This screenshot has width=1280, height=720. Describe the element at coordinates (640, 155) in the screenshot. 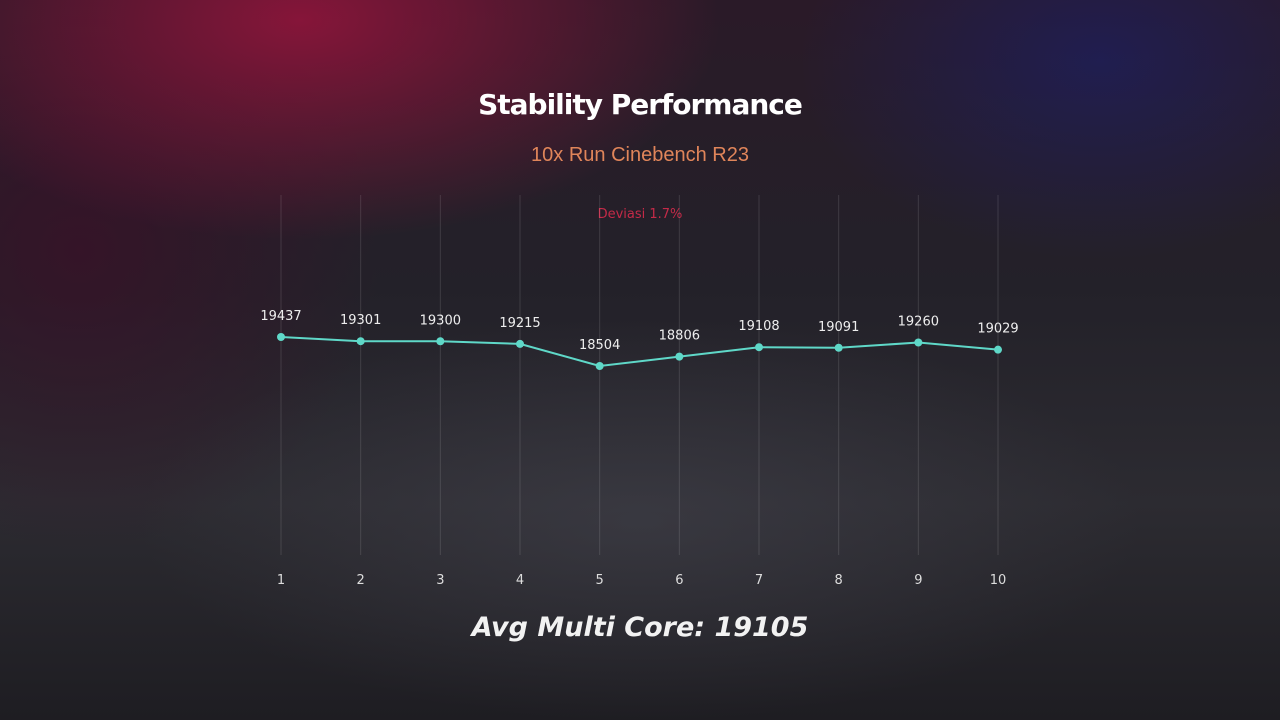

I see `chart-subtitle: 10x Run Cinebench R23` at that location.